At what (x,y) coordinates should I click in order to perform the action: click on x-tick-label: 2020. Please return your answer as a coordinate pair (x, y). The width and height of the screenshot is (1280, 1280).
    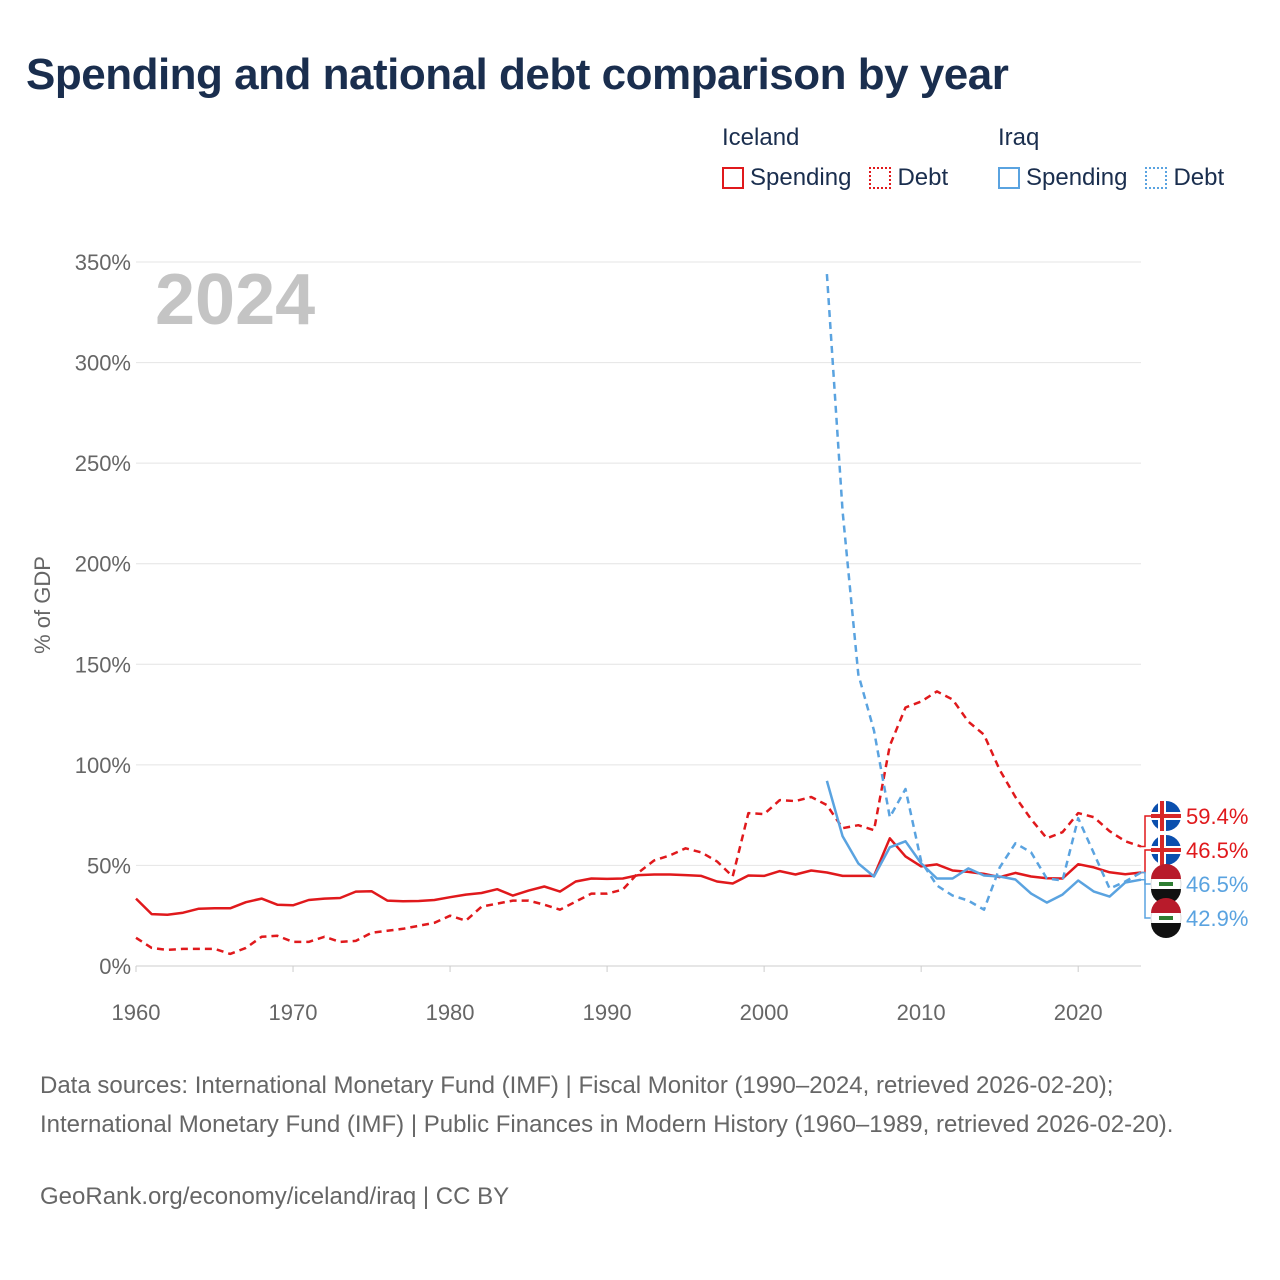
    Looking at the image, I should click on (1078, 1012).